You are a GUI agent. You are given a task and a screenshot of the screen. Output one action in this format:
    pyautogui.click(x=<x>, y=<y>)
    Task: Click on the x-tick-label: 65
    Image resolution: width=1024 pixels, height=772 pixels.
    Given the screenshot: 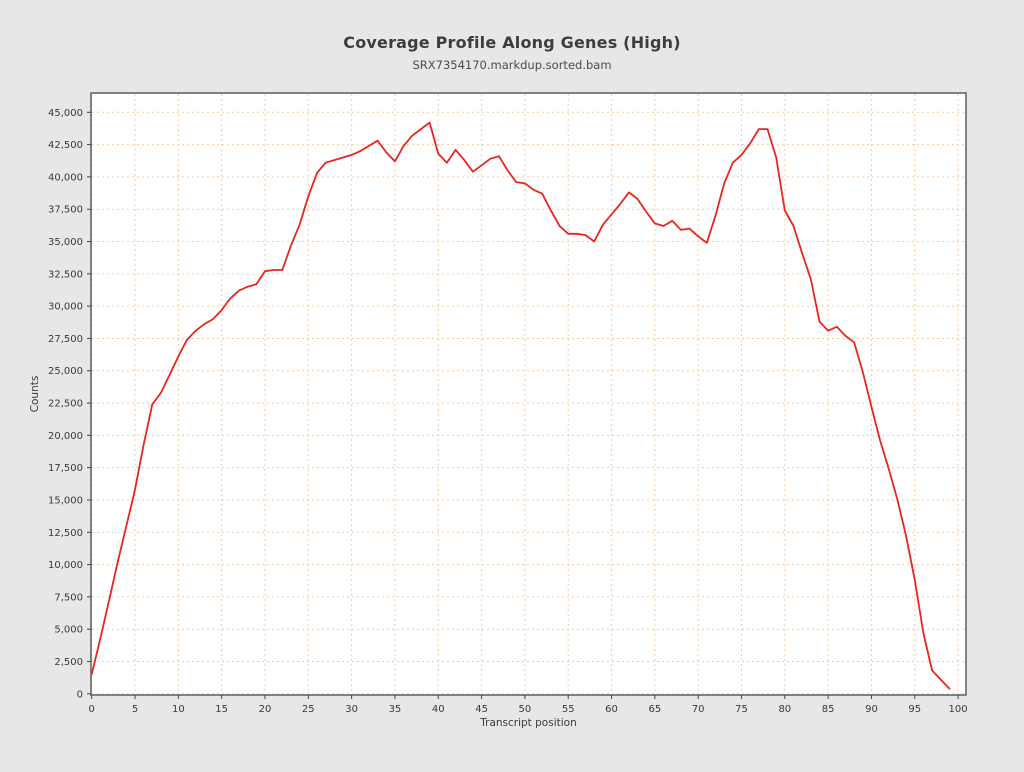 What is the action you would take?
    pyautogui.click(x=654, y=709)
    